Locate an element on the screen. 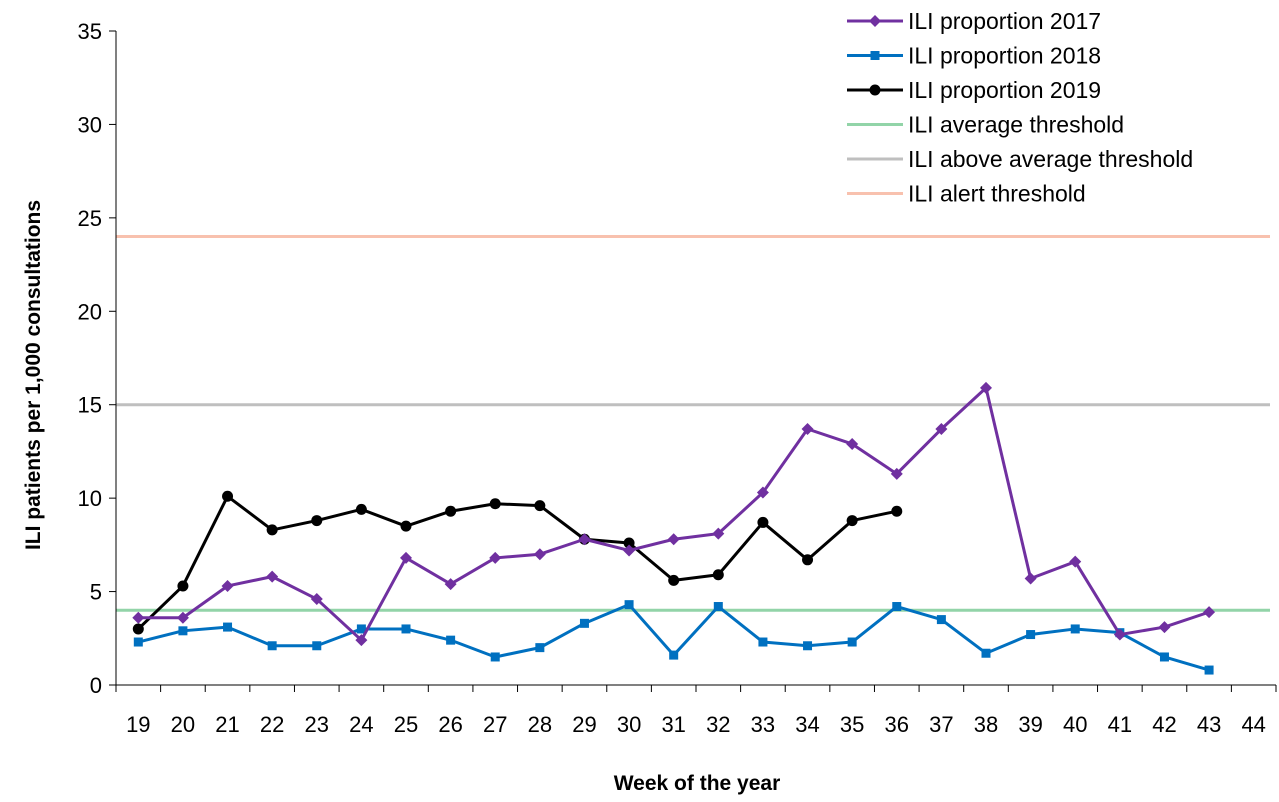 This screenshot has height=802, width=1279. legend-entry-0: ILI proportion 2017 is located at coordinates (974, 21).